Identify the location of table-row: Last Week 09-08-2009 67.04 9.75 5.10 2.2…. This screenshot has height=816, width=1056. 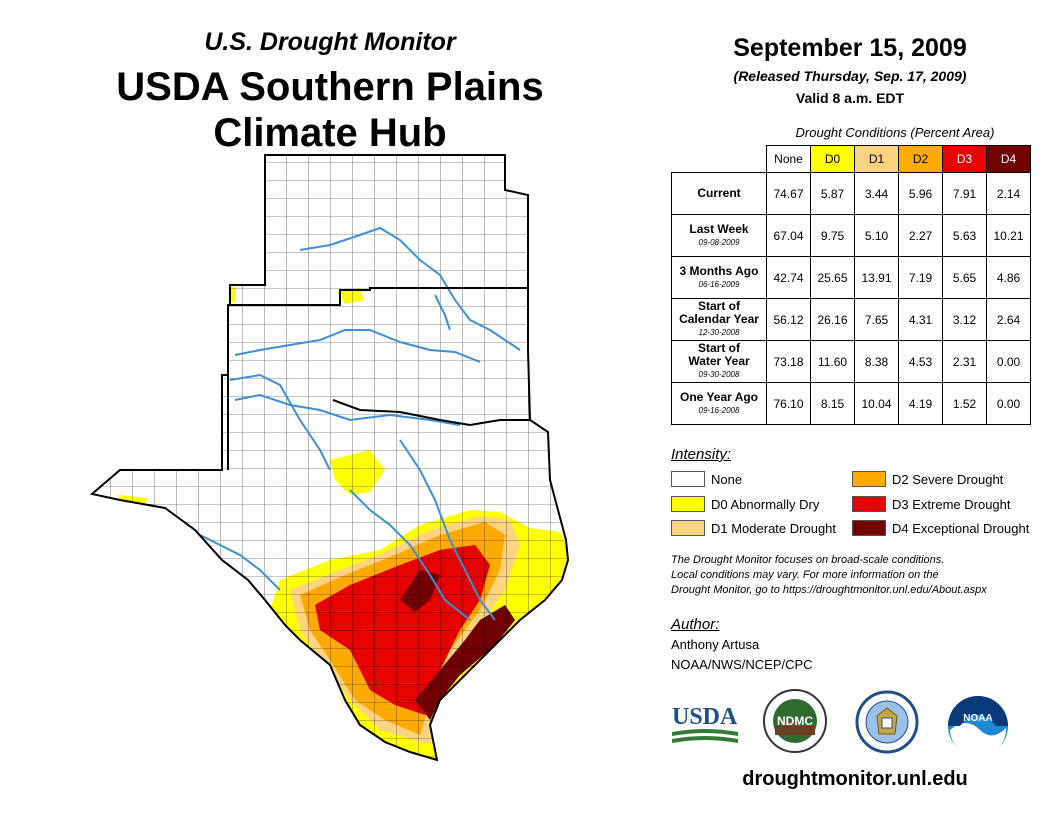
(851, 235).